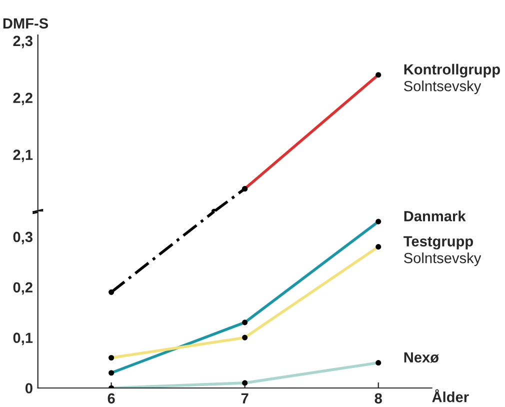 The width and height of the screenshot is (505, 407). Describe the element at coordinates (378, 398) in the screenshot. I see `x-tick-label: 8` at that location.